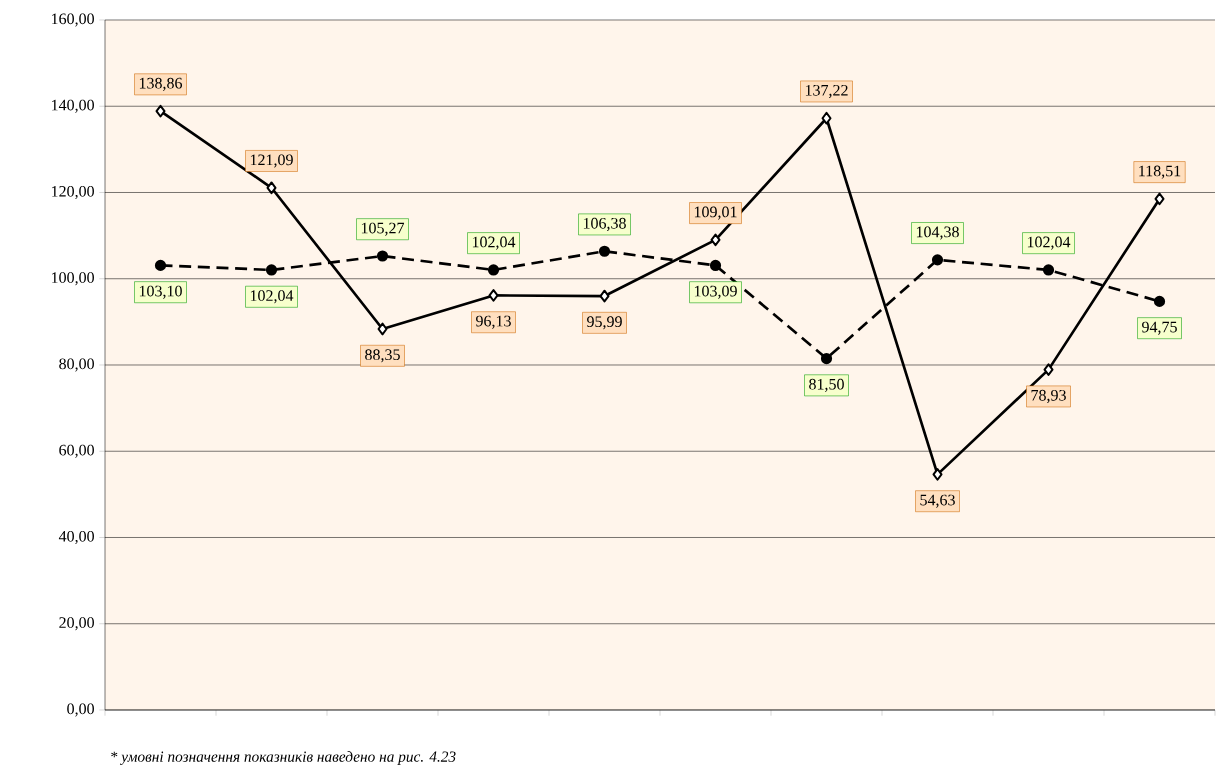 This screenshot has width=1232, height=772. Describe the element at coordinates (73, 192) in the screenshot. I see `y-tick-label: 120,00` at that location.